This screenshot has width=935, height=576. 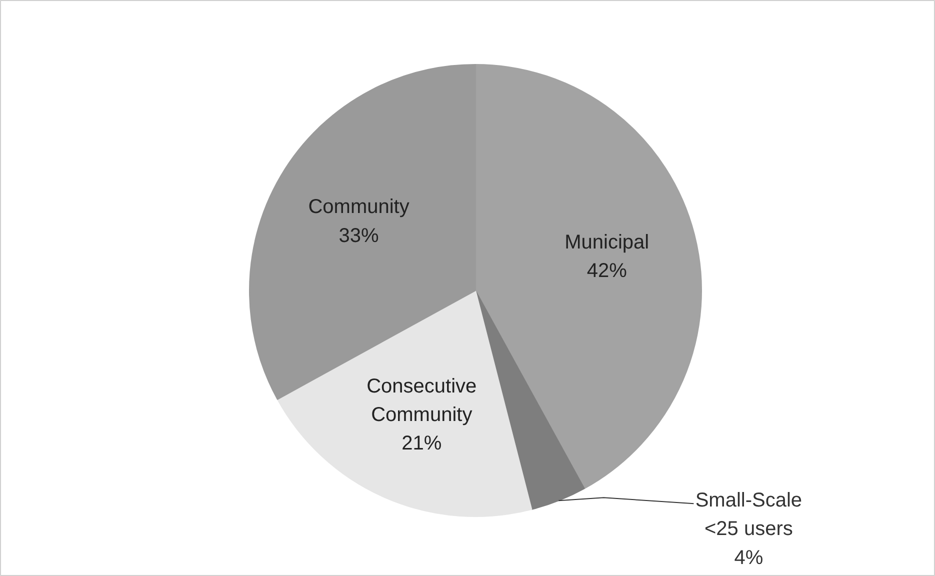 What do you see at coordinates (607, 242) in the screenshot?
I see `slice-label: Municipal` at bounding box center [607, 242].